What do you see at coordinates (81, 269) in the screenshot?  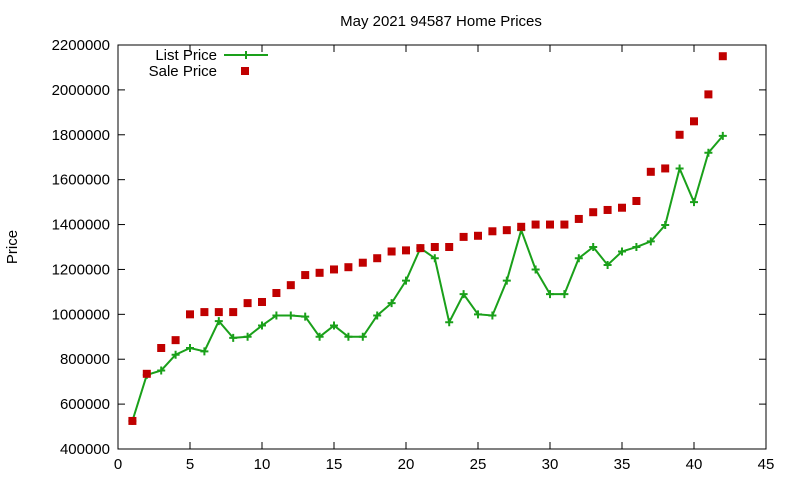 I see `y-tick-label: 1200000` at bounding box center [81, 269].